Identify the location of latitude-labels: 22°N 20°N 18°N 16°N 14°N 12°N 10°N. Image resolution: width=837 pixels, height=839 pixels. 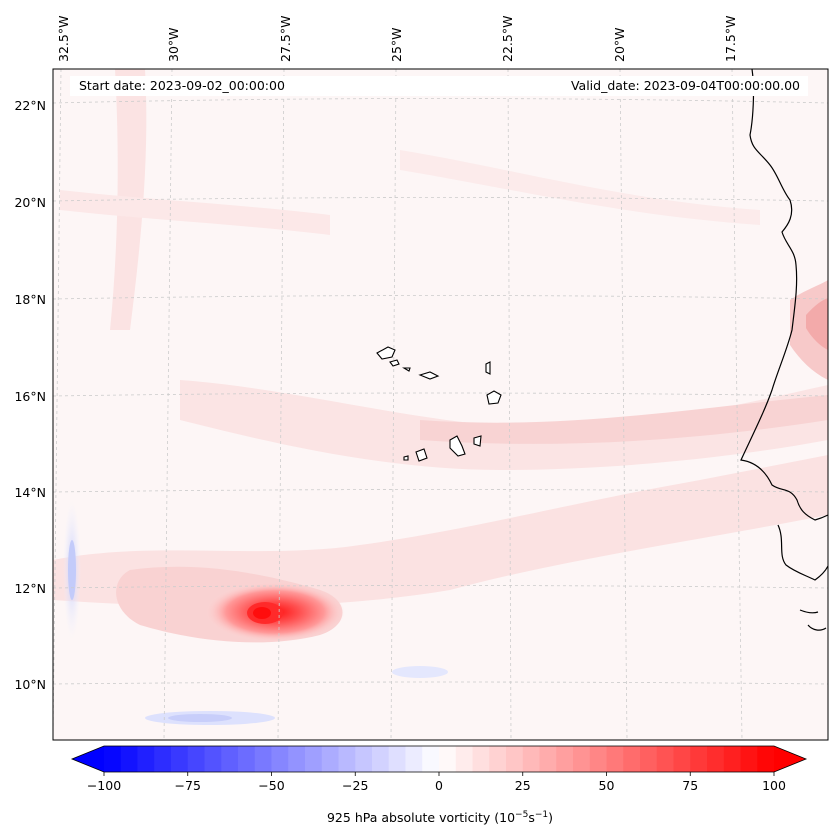
(30, 395).